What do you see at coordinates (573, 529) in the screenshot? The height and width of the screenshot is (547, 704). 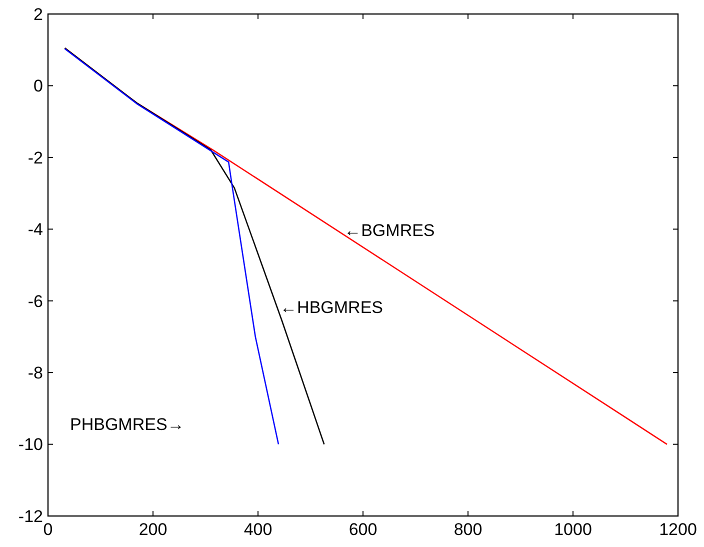 I see `x-tick-label: 1000` at bounding box center [573, 529].